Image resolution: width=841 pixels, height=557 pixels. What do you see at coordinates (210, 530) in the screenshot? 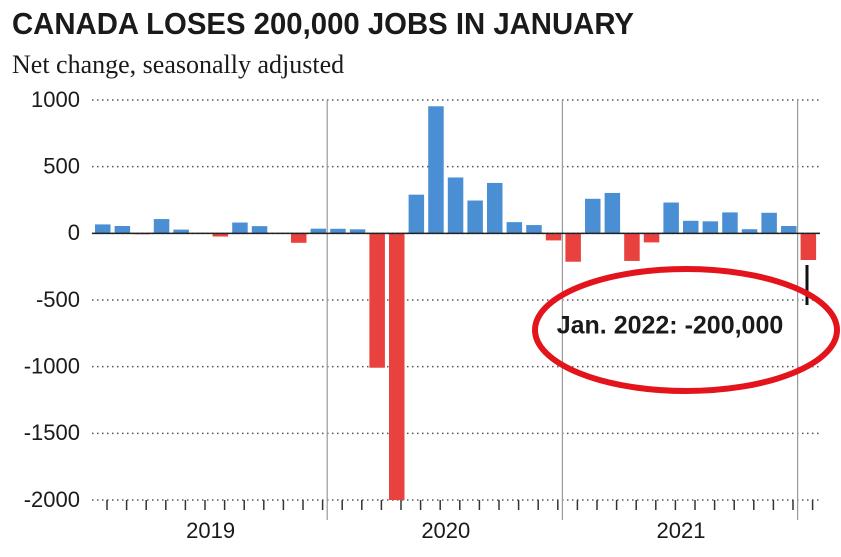
I see `x-year-label: 2019` at bounding box center [210, 530].